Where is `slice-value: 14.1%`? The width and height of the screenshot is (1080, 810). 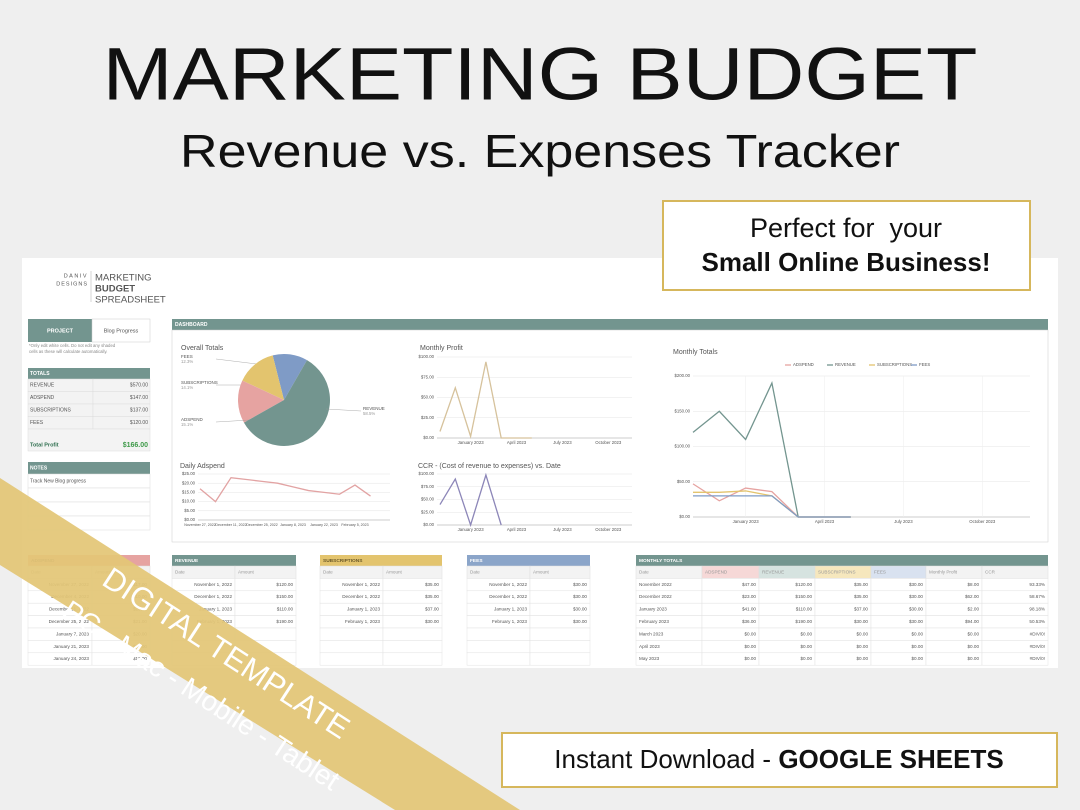 slice-value: 14.1% is located at coordinates (187, 387).